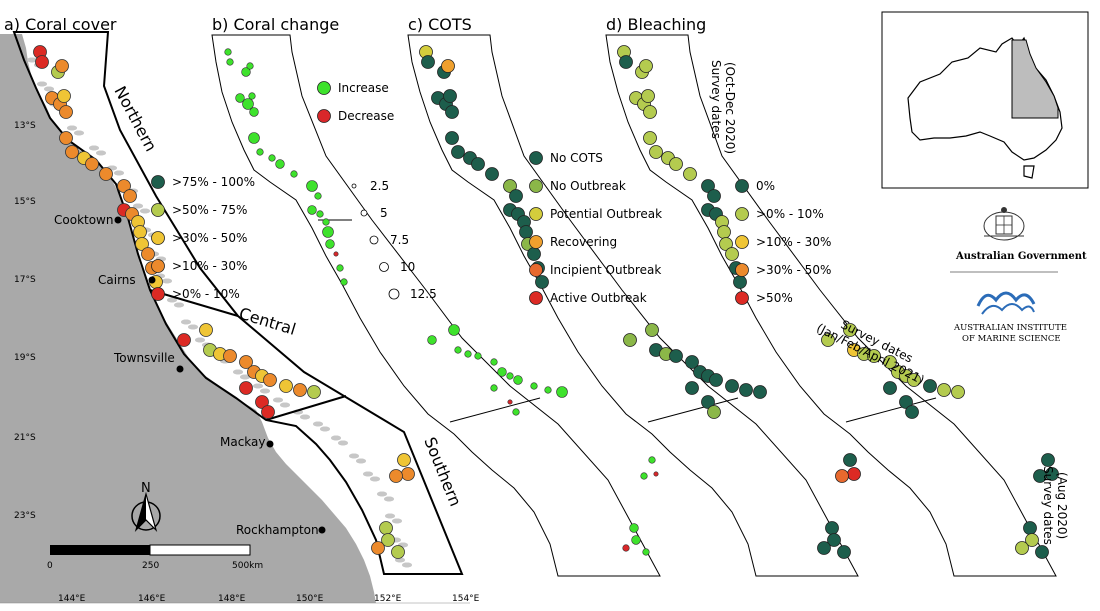 This screenshot has width=1100, height=611. Describe the element at coordinates (1006, 303) in the screenshot. I see `aims-wave-icon` at that location.